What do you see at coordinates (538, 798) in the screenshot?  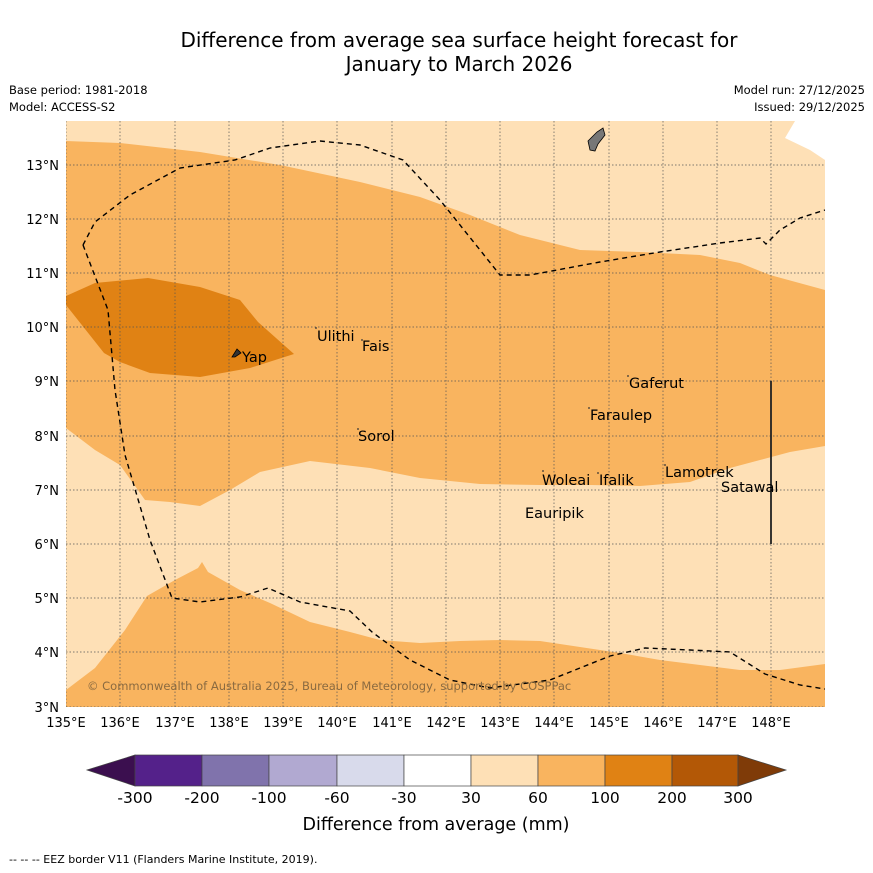 I see `colorbar-tick: 60` at bounding box center [538, 798].